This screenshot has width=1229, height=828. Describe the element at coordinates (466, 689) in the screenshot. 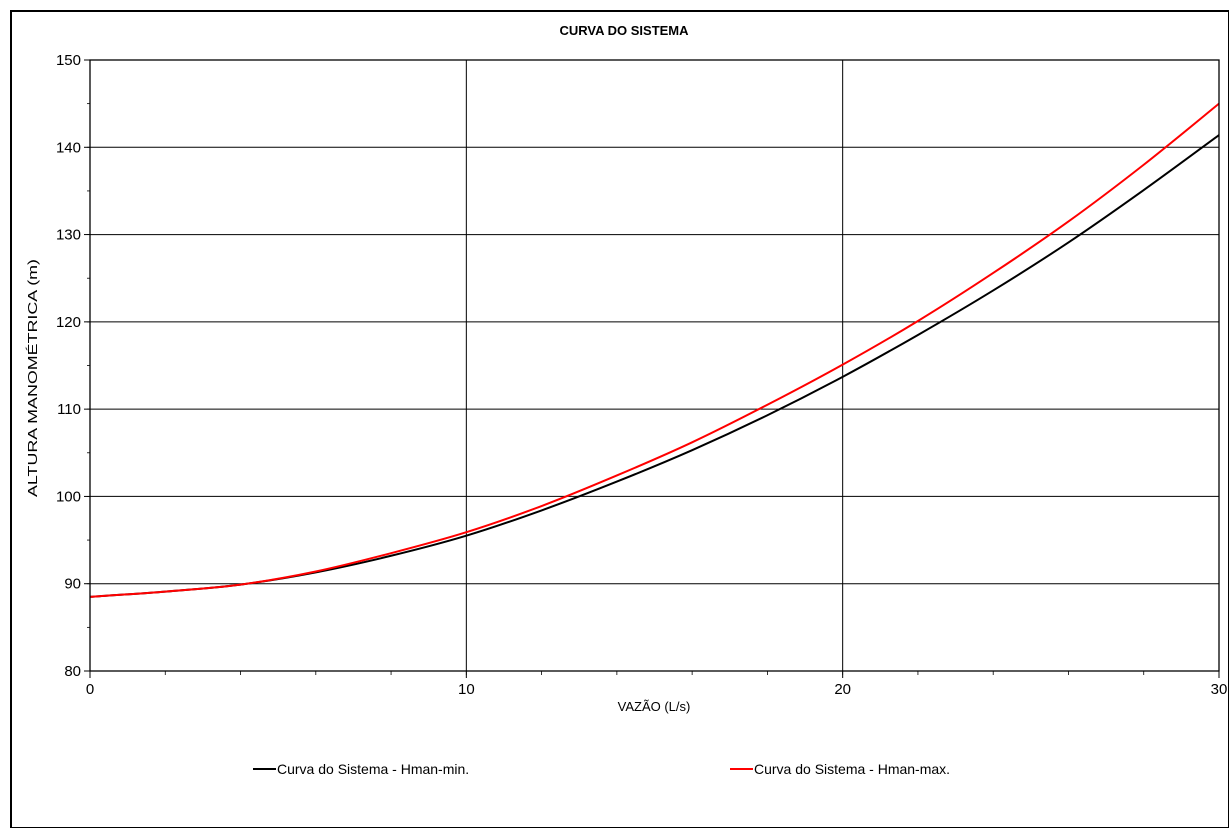

I see `x-tick-label: 10` at that location.